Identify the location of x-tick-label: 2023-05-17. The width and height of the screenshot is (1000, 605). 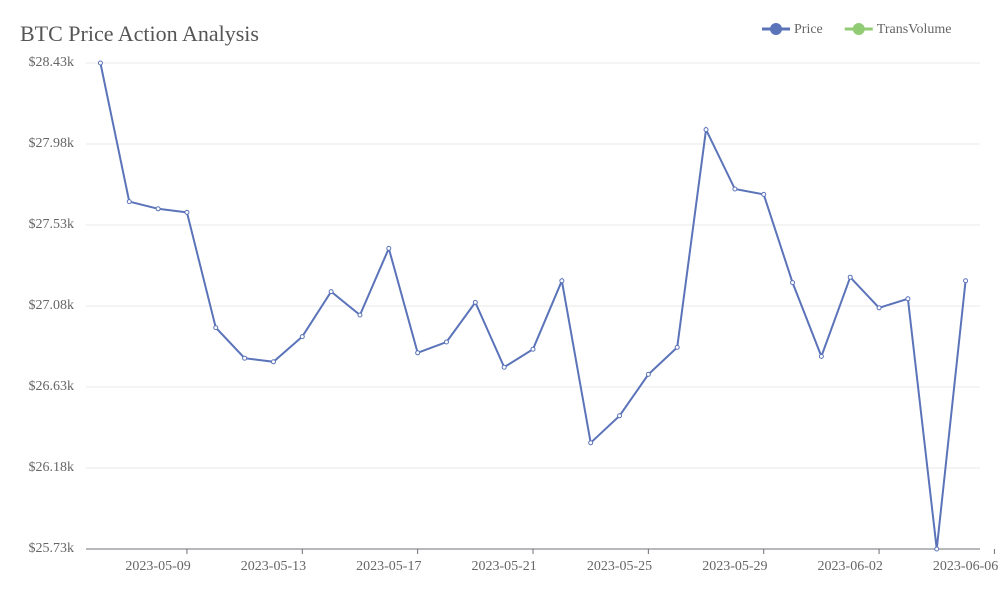
(388, 566).